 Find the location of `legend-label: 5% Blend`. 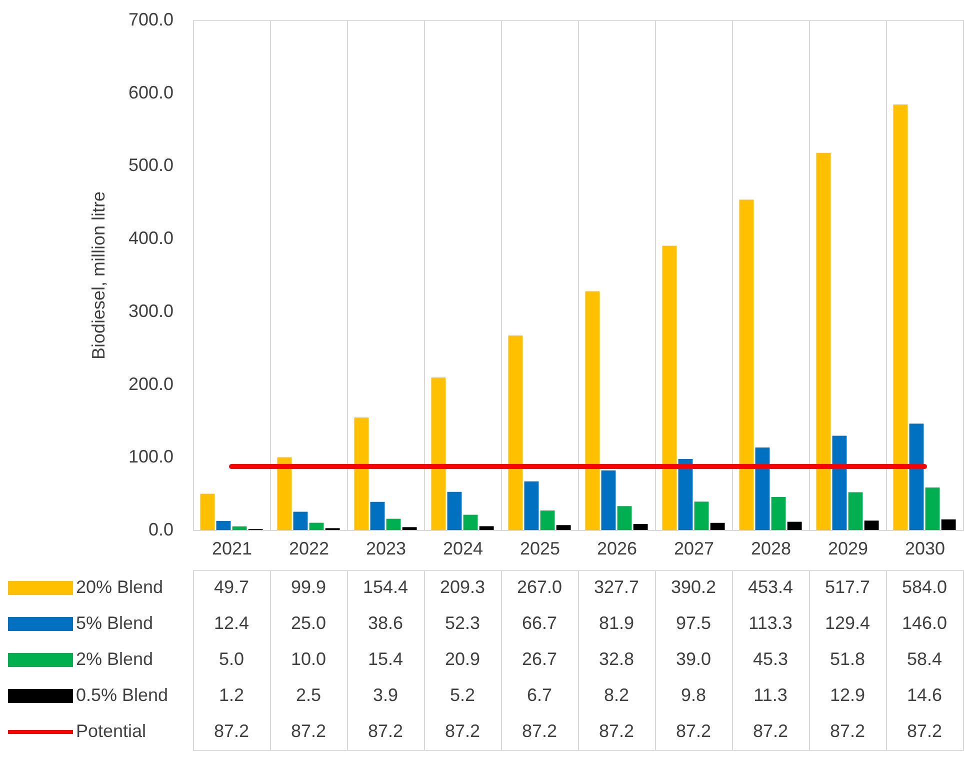

legend-label: 5% Blend is located at coordinates (115, 623).